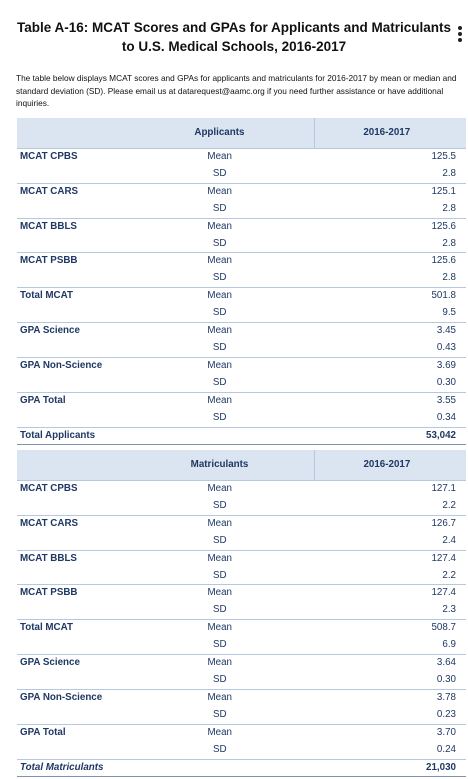 The image size is (468, 779). Describe the element at coordinates (241, 610) in the screenshot. I see `table-row: SD 2.3` at that location.